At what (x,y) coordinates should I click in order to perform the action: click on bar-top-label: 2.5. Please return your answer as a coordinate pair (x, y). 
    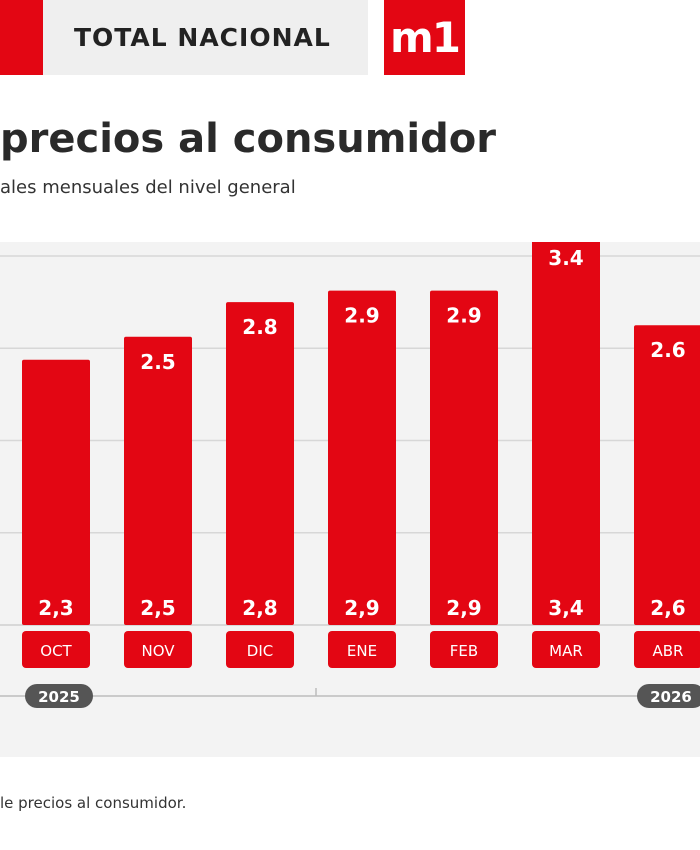
    Looking at the image, I should click on (157, 362).